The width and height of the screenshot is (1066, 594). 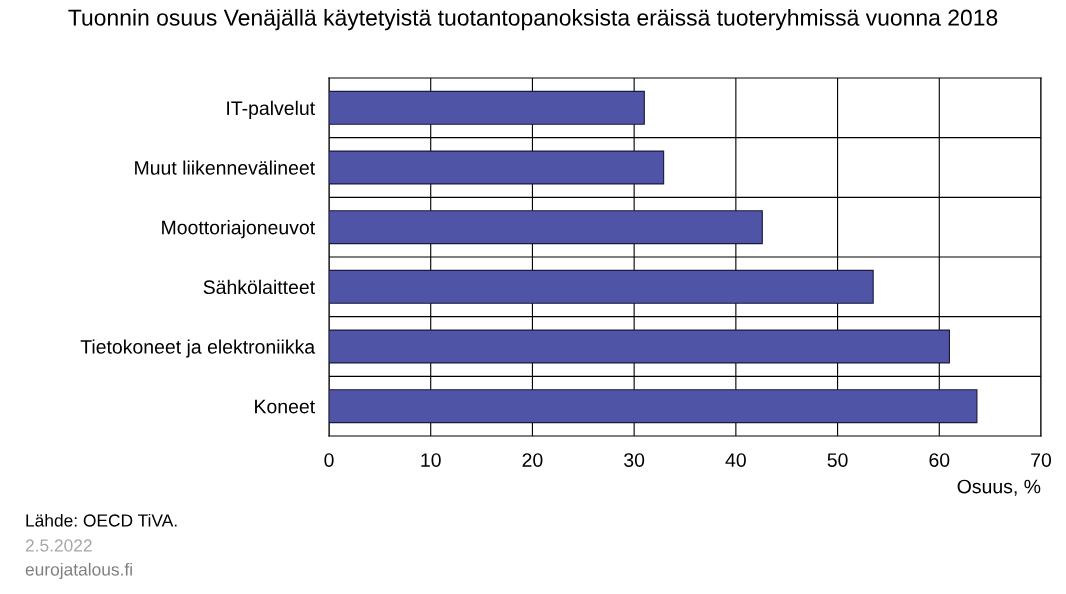 What do you see at coordinates (101, 520) in the screenshot?
I see `text: Lähde: OECD TiVA.` at bounding box center [101, 520].